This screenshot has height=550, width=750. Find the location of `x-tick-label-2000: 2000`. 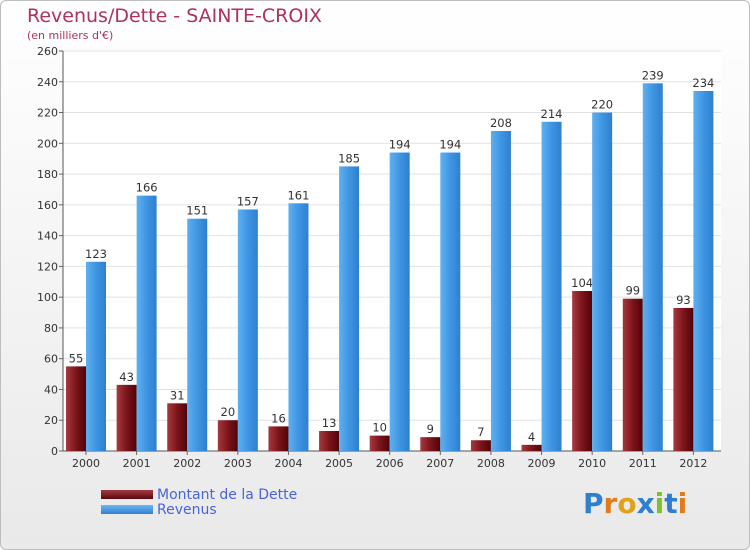

x-tick-label-2000: 2000 is located at coordinates (86, 463).